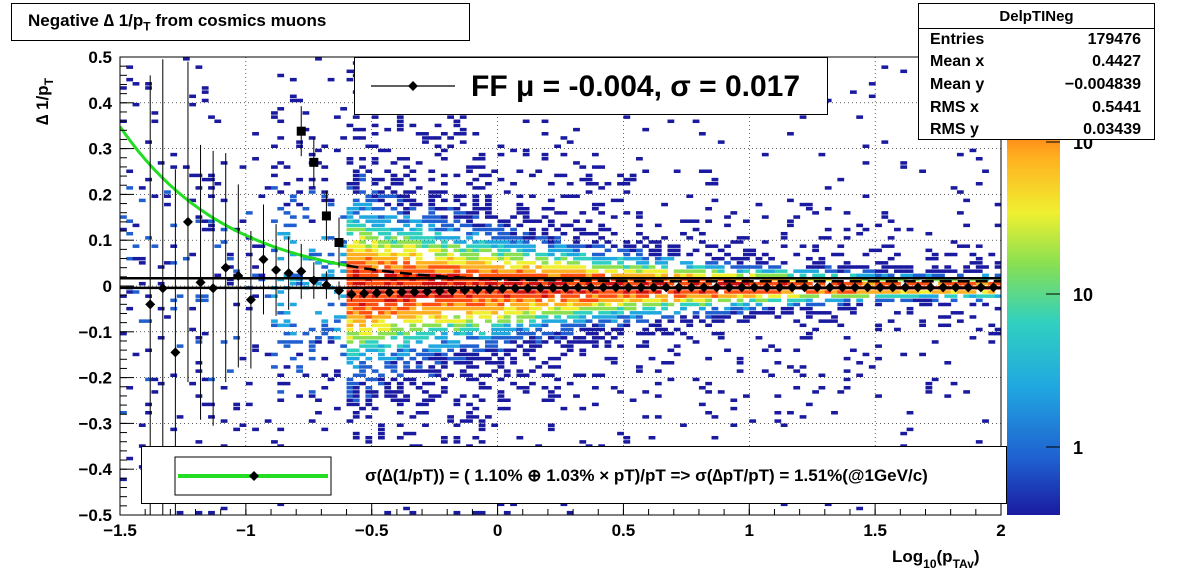 The height and width of the screenshot is (573, 1178). Describe the element at coordinates (95, 515) in the screenshot. I see `y-tick-label: −0.5` at that location.